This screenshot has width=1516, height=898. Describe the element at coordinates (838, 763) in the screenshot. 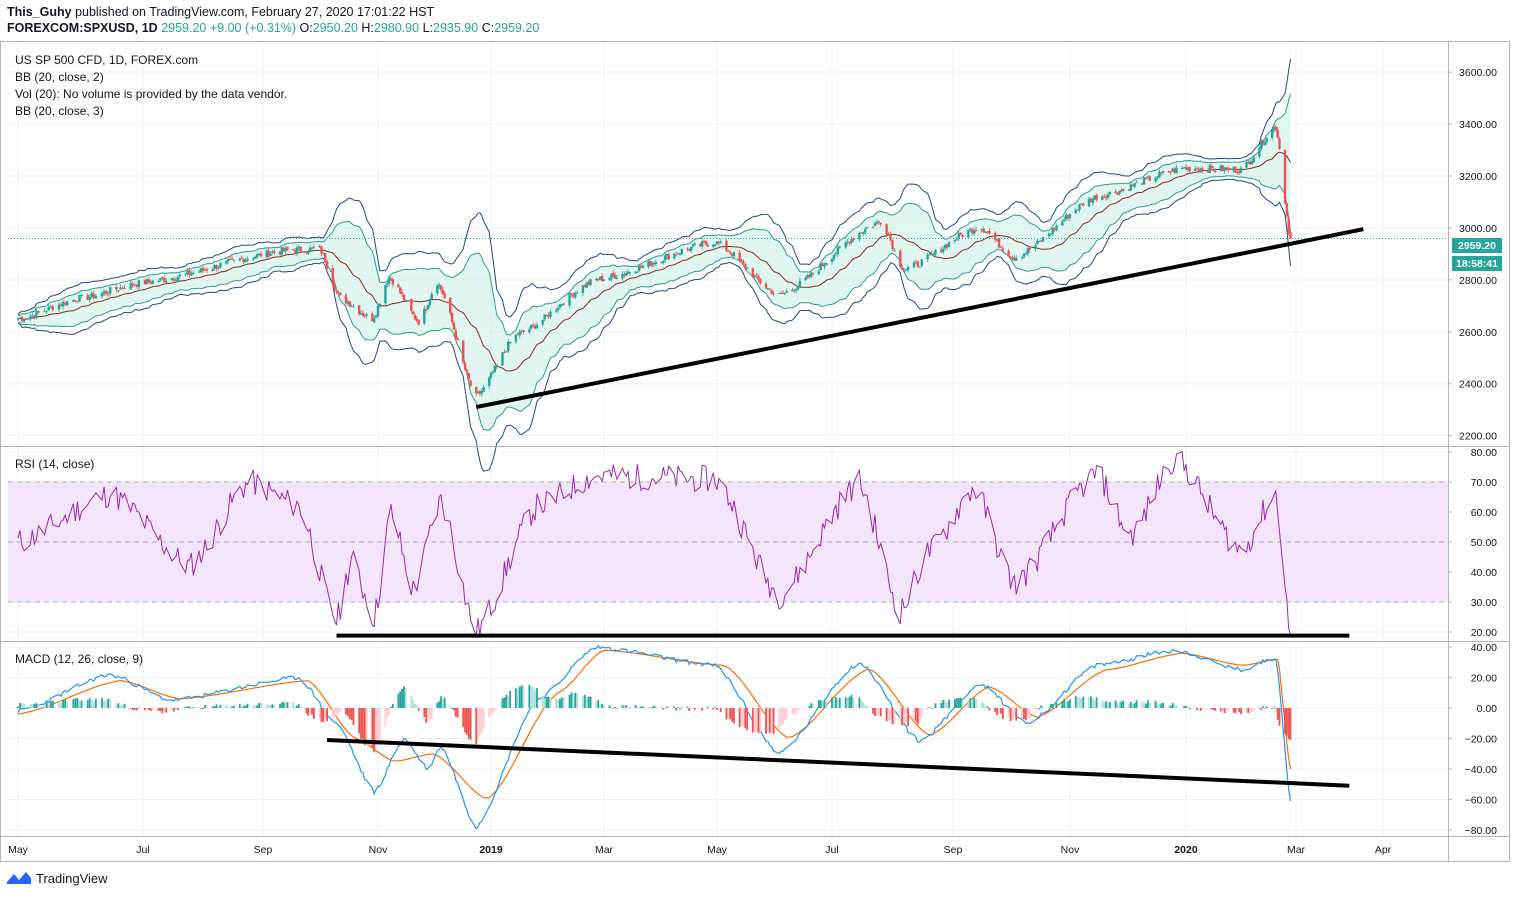

I see `macd-trendline` at that location.